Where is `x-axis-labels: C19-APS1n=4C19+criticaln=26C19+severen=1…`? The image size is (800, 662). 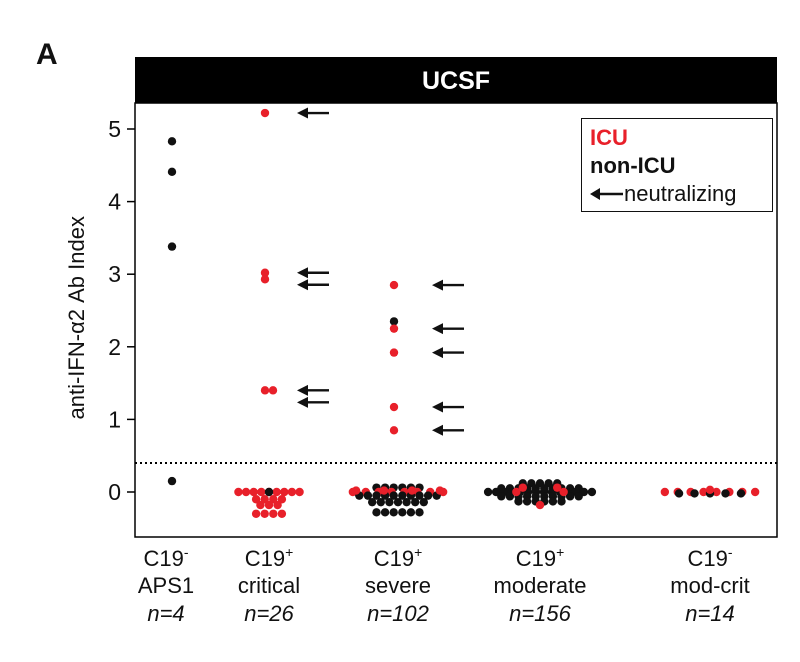 x-axis-labels: C19-APS1n=4C19+criticaln=26C19+severen=1… is located at coordinates (444, 585).